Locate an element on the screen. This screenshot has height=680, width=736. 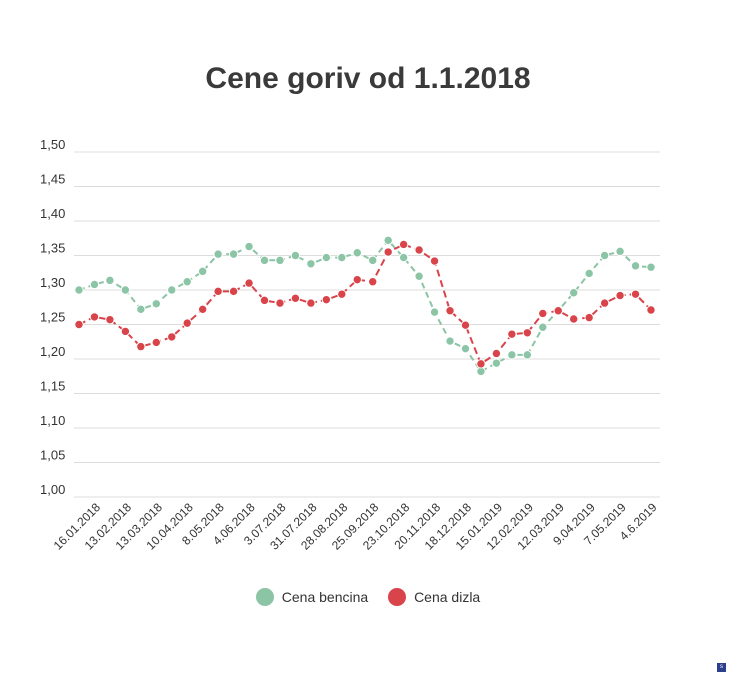
legend-swatch-dizel is located at coordinates (397, 597).